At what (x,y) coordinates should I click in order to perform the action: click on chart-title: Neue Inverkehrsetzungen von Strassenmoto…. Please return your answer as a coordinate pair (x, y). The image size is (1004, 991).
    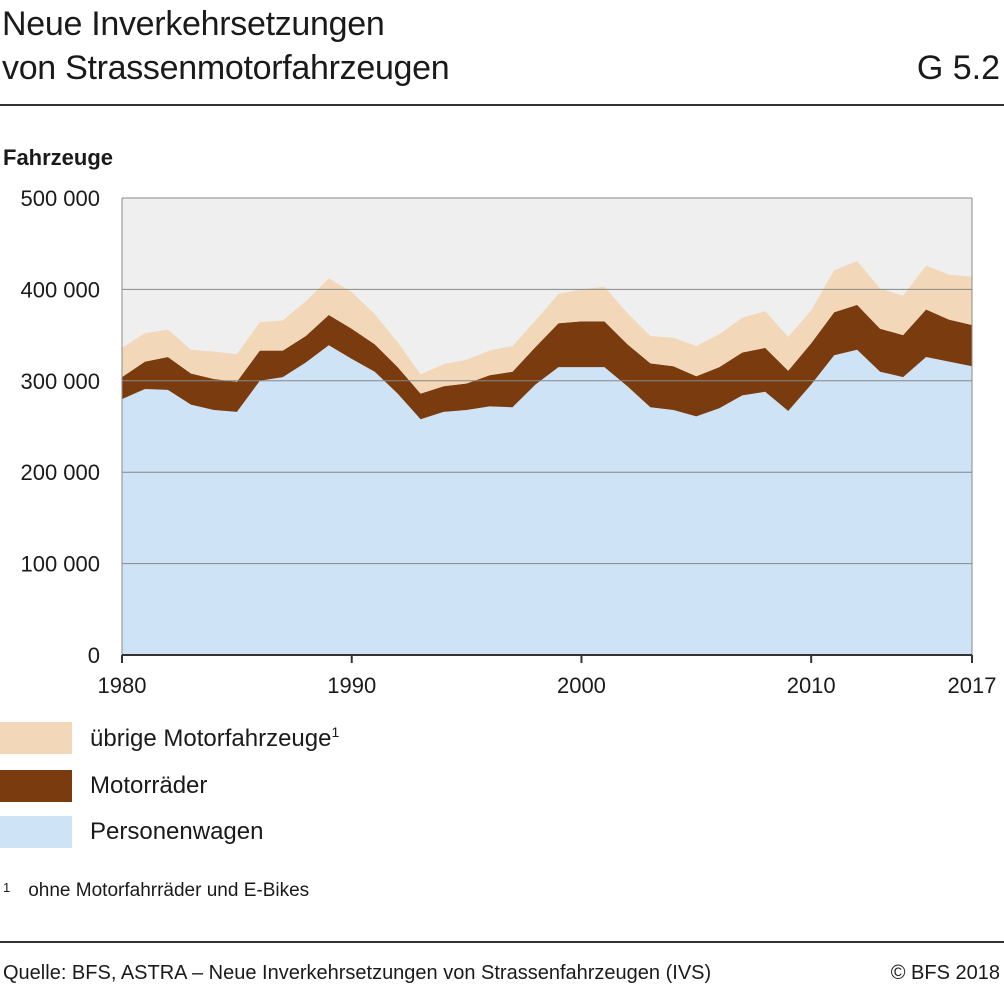
    Looking at the image, I should click on (226, 46).